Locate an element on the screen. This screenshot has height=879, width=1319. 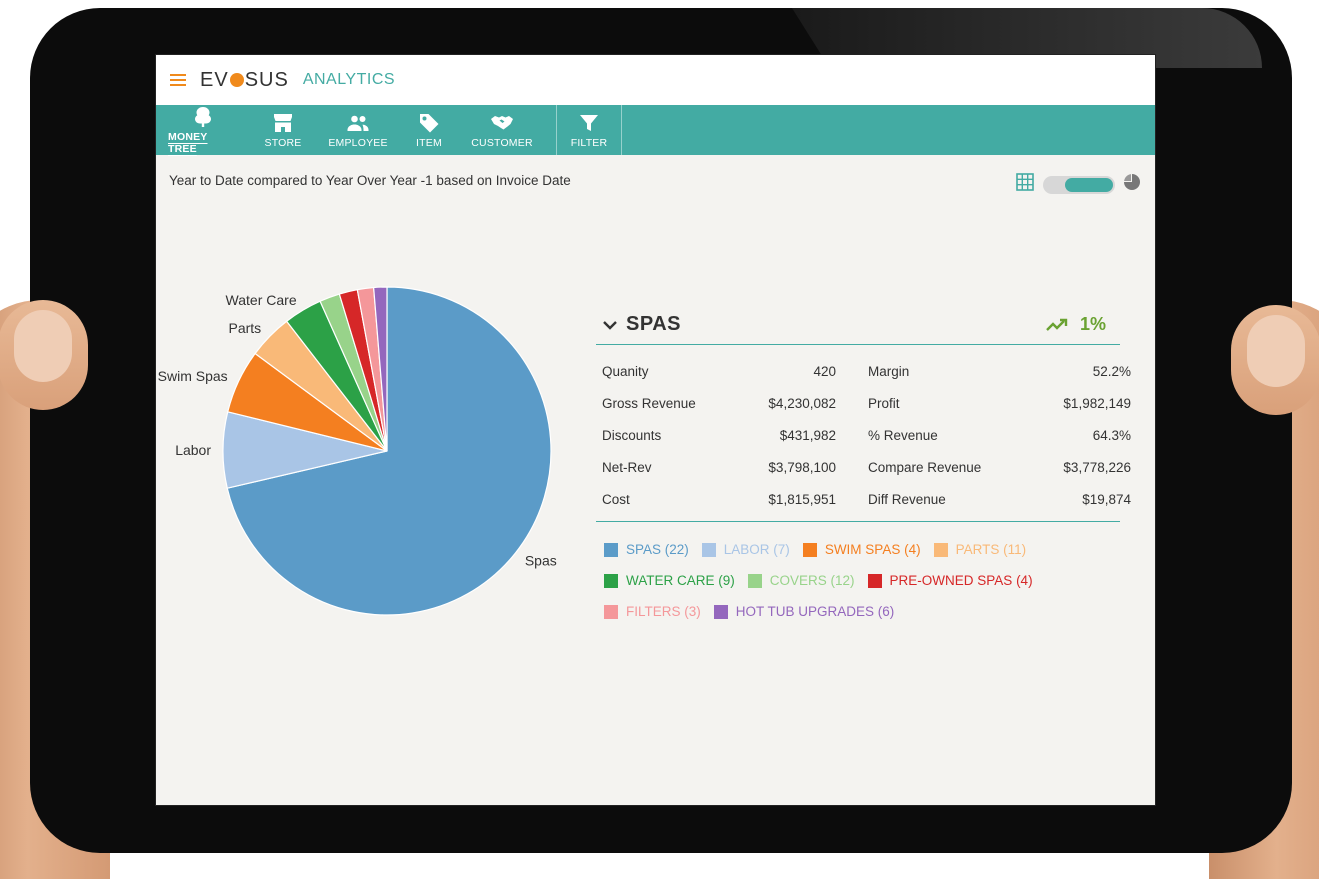
left-thumb is located at coordinates (44, 355).